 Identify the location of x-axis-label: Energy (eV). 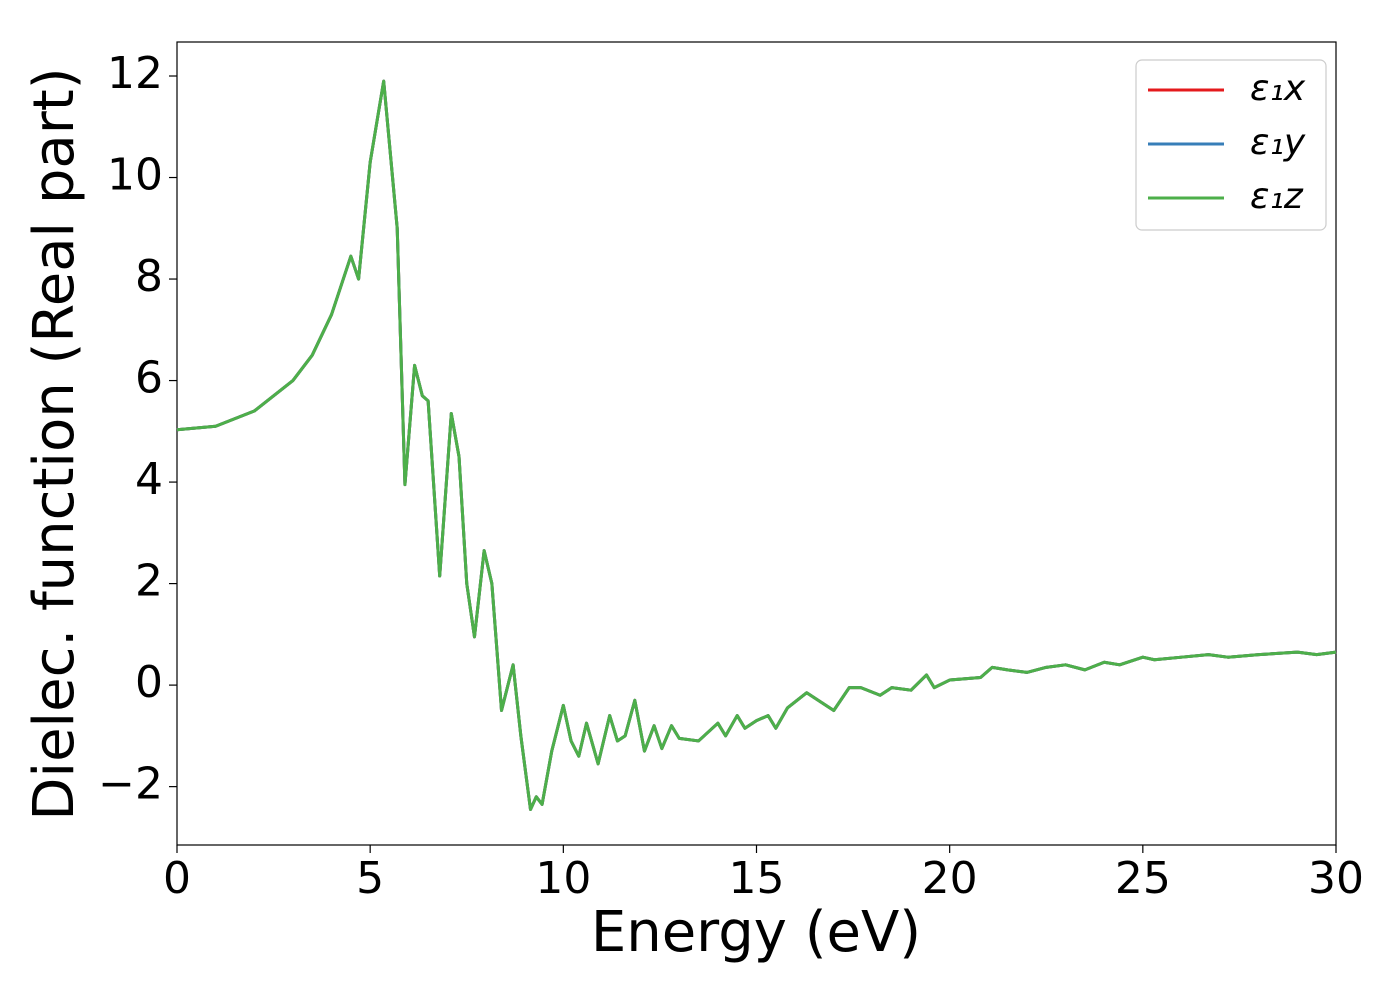
(756, 932).